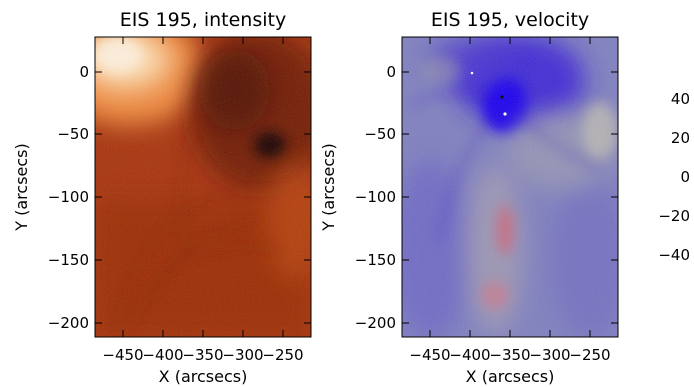 The height and width of the screenshot is (387, 694). What do you see at coordinates (674, 177) in the screenshot?
I see `colorbar-labels: 40 20 0 −20 −40` at bounding box center [674, 177].